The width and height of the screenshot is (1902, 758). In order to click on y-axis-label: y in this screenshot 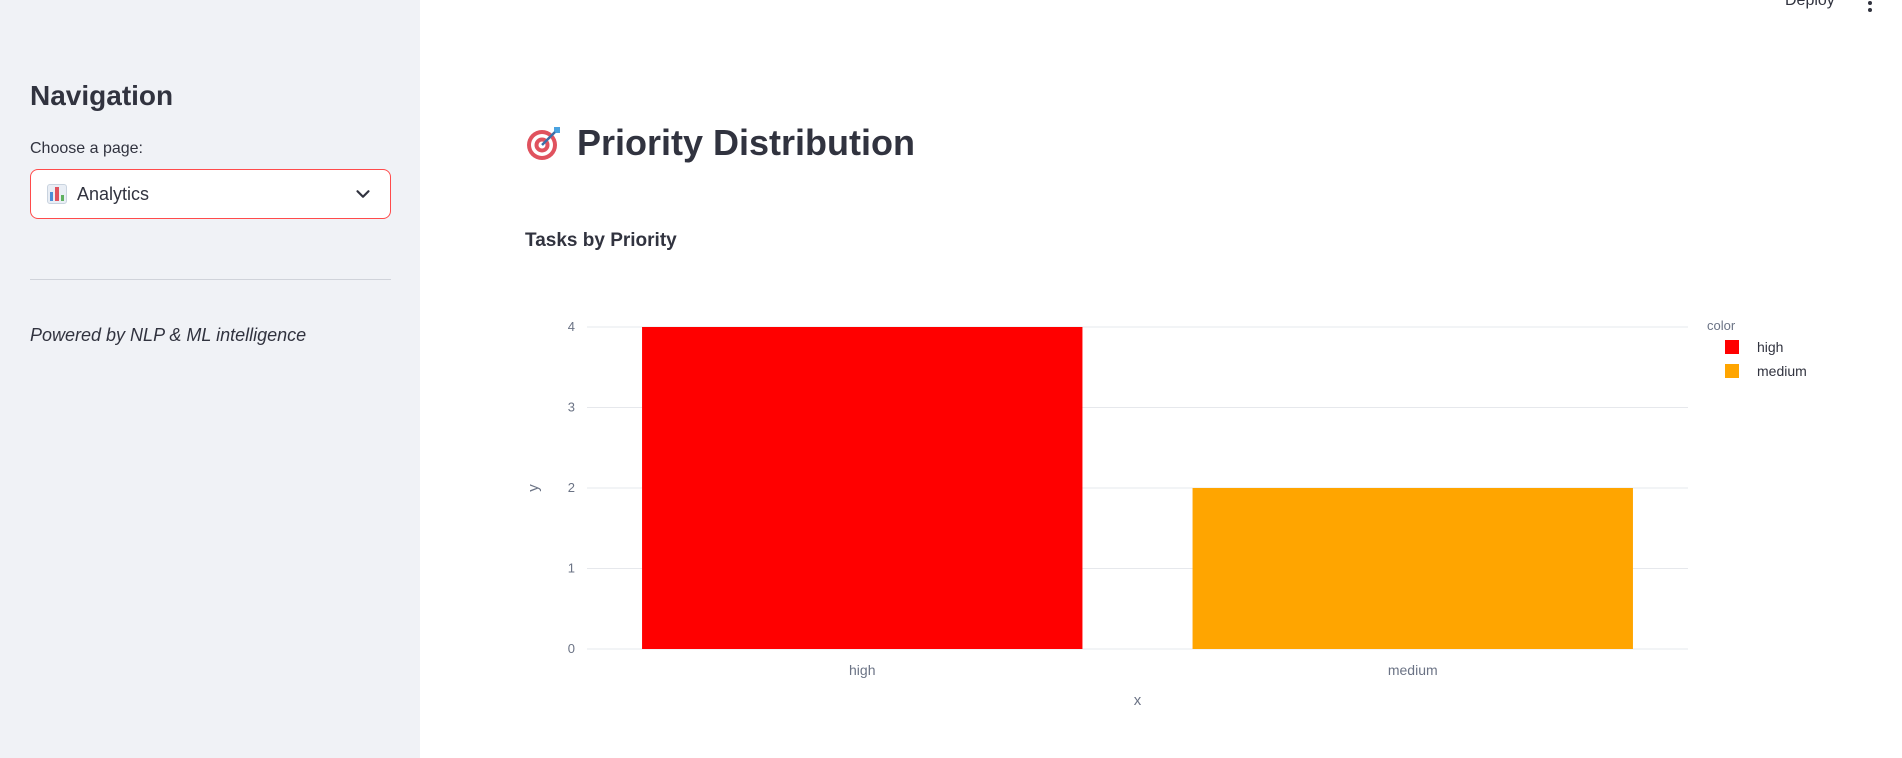, I will do `click(533, 488)`.